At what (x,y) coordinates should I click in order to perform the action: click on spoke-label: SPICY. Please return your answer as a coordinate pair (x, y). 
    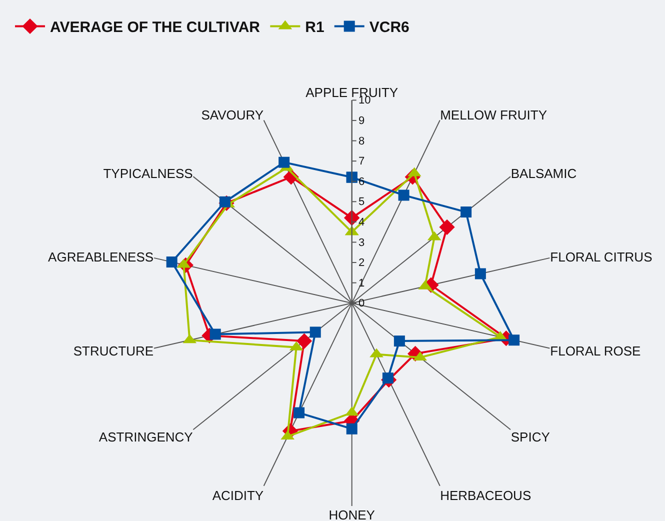
    Looking at the image, I should click on (530, 437).